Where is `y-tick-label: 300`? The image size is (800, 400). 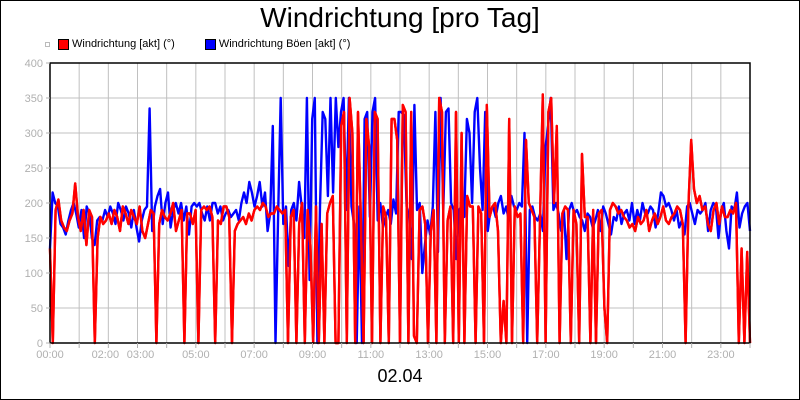 y-tick-label: 300 is located at coordinates (34, 134).